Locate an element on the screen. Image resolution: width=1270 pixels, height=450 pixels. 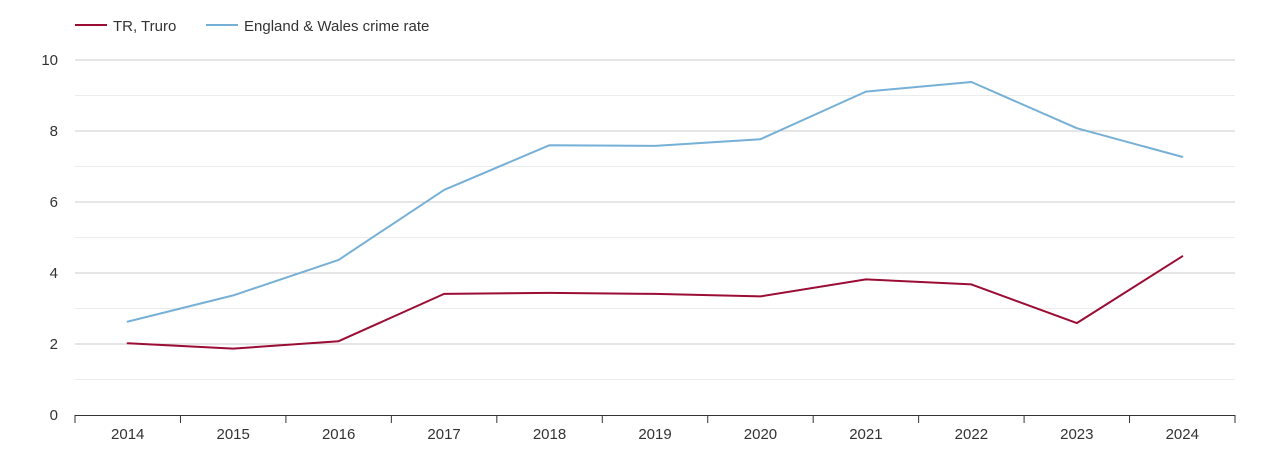
legend-item-england-wales: England & Wales crime rate is located at coordinates (317, 26).